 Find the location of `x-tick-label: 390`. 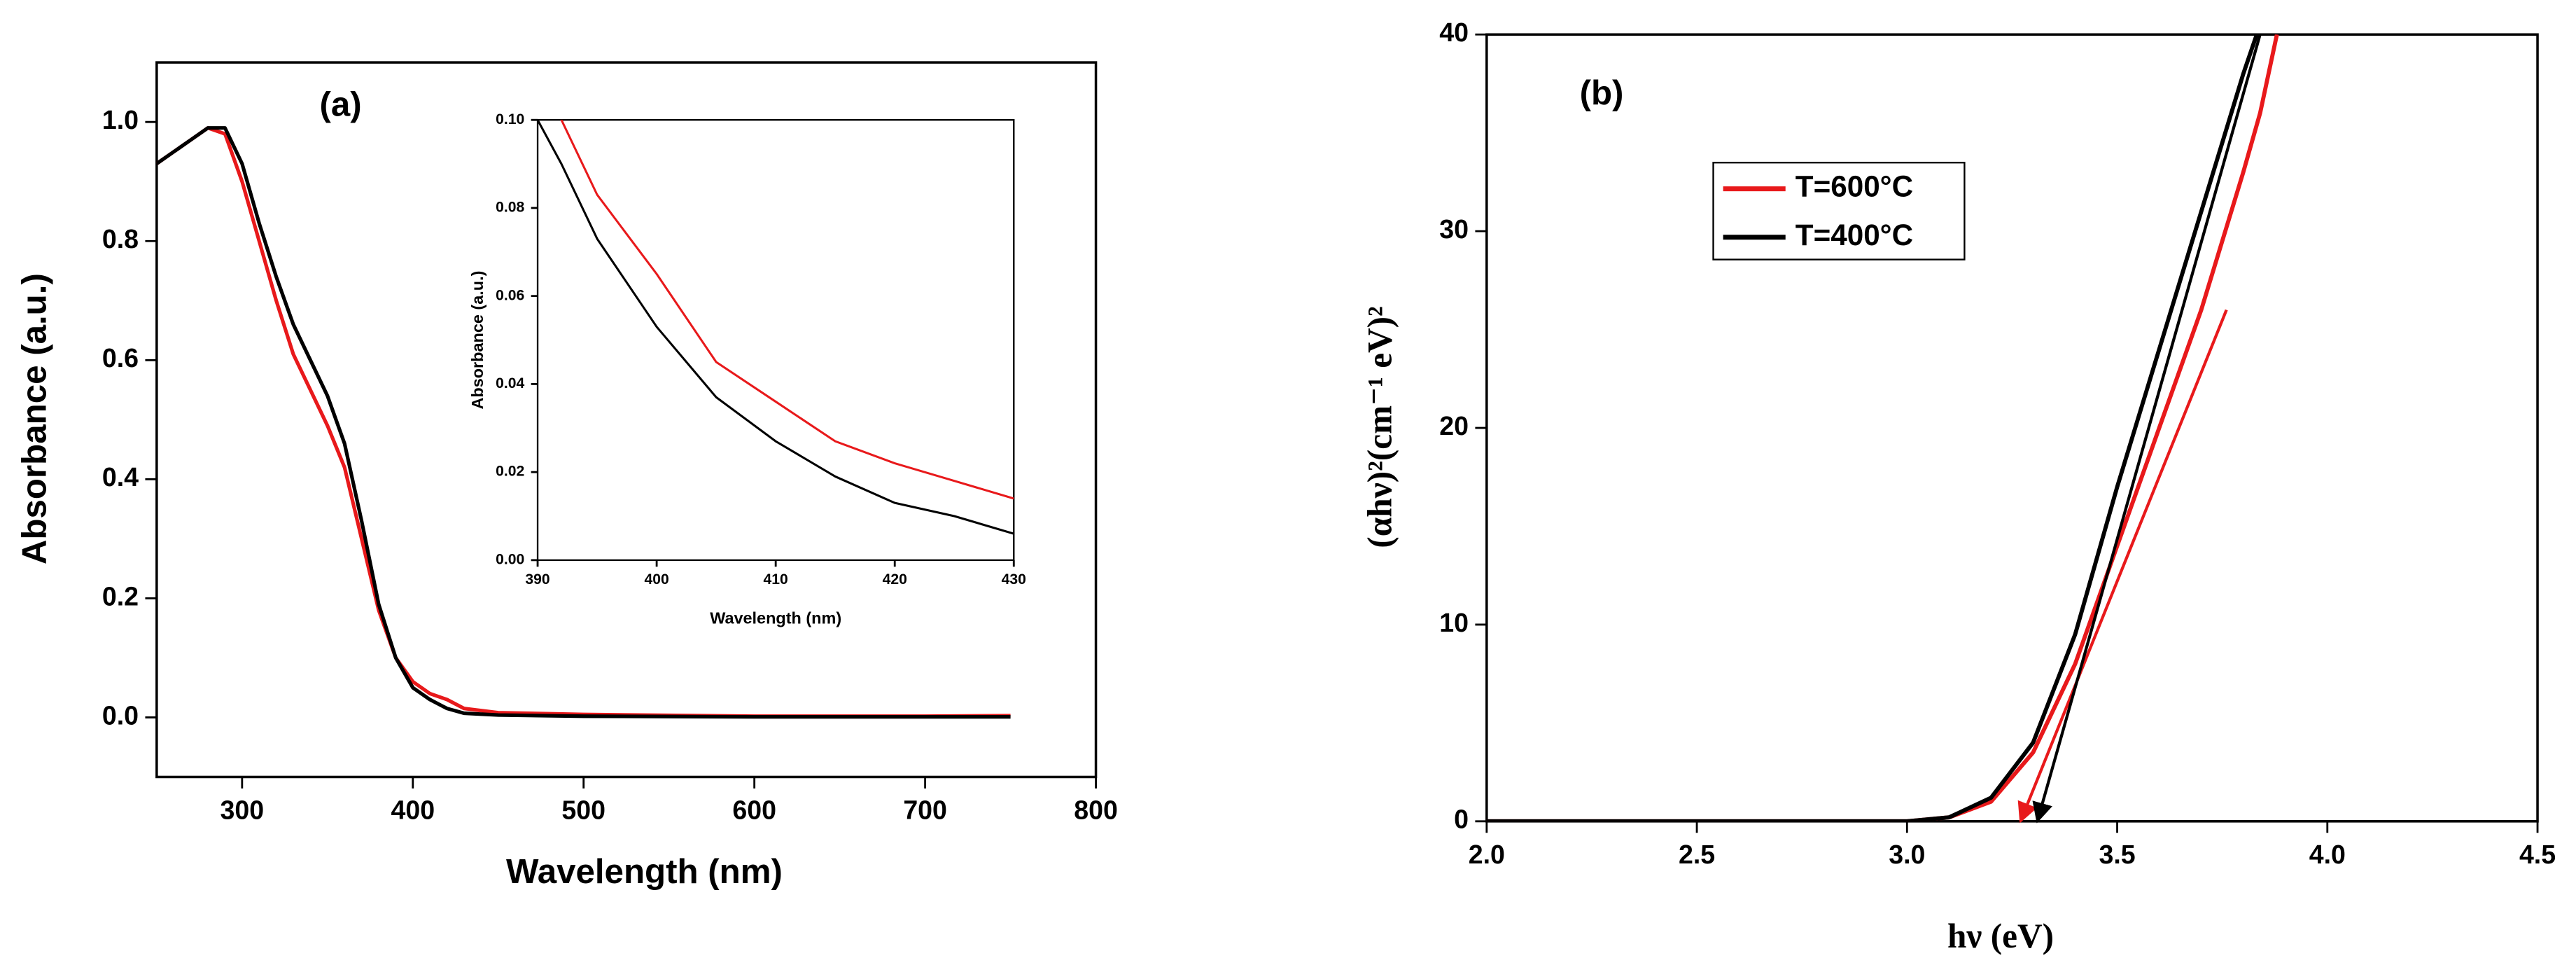

x-tick-label: 390 is located at coordinates (537, 579).